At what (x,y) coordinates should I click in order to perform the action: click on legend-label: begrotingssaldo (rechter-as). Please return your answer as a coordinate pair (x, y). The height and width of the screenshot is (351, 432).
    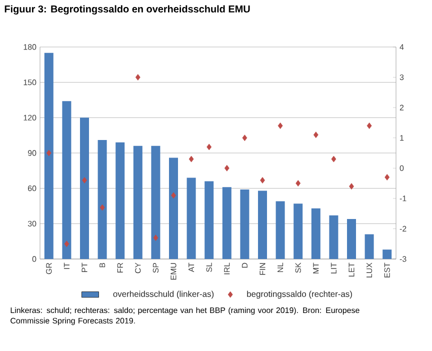
    Looking at the image, I should click on (299, 294).